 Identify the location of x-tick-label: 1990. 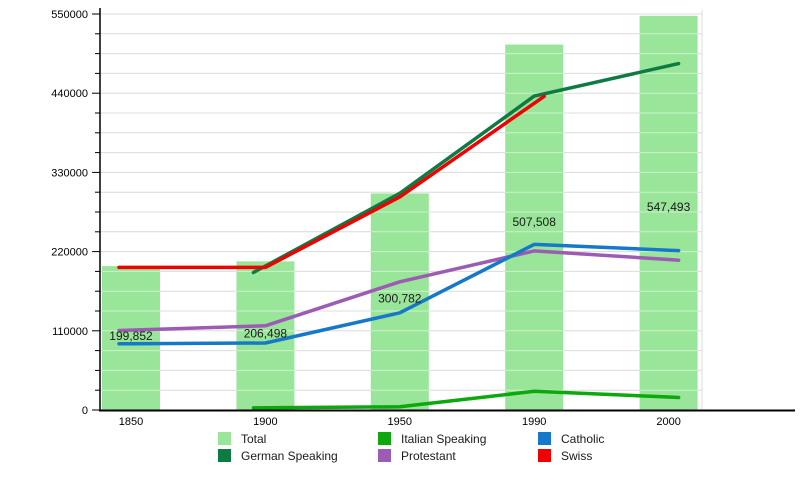
(534, 422).